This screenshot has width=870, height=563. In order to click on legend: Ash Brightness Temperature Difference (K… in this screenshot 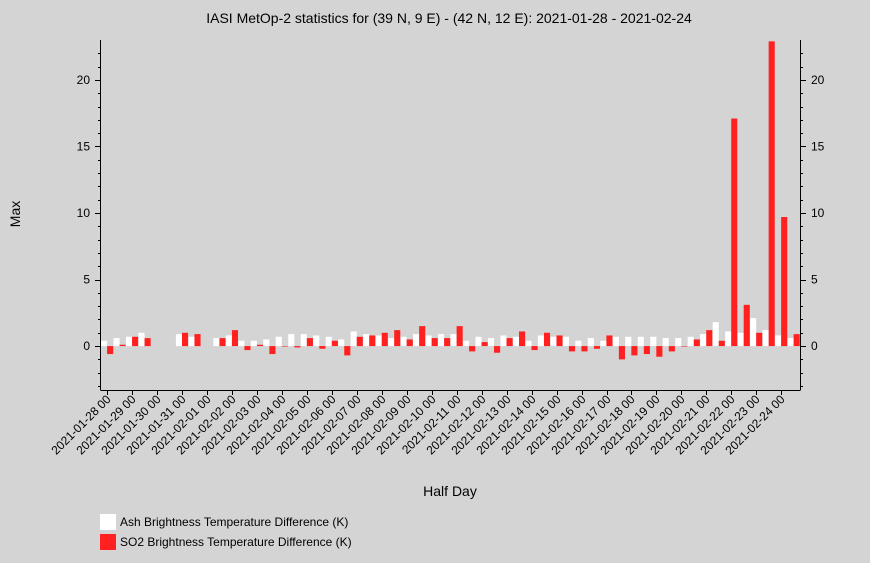, I will do `click(226, 532)`.